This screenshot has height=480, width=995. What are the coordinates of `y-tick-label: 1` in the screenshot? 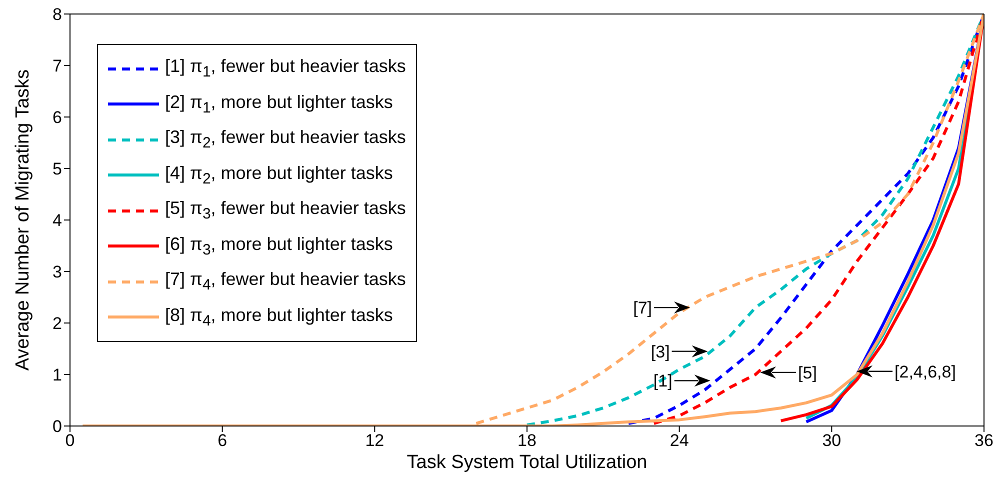 It's located at (57, 375).